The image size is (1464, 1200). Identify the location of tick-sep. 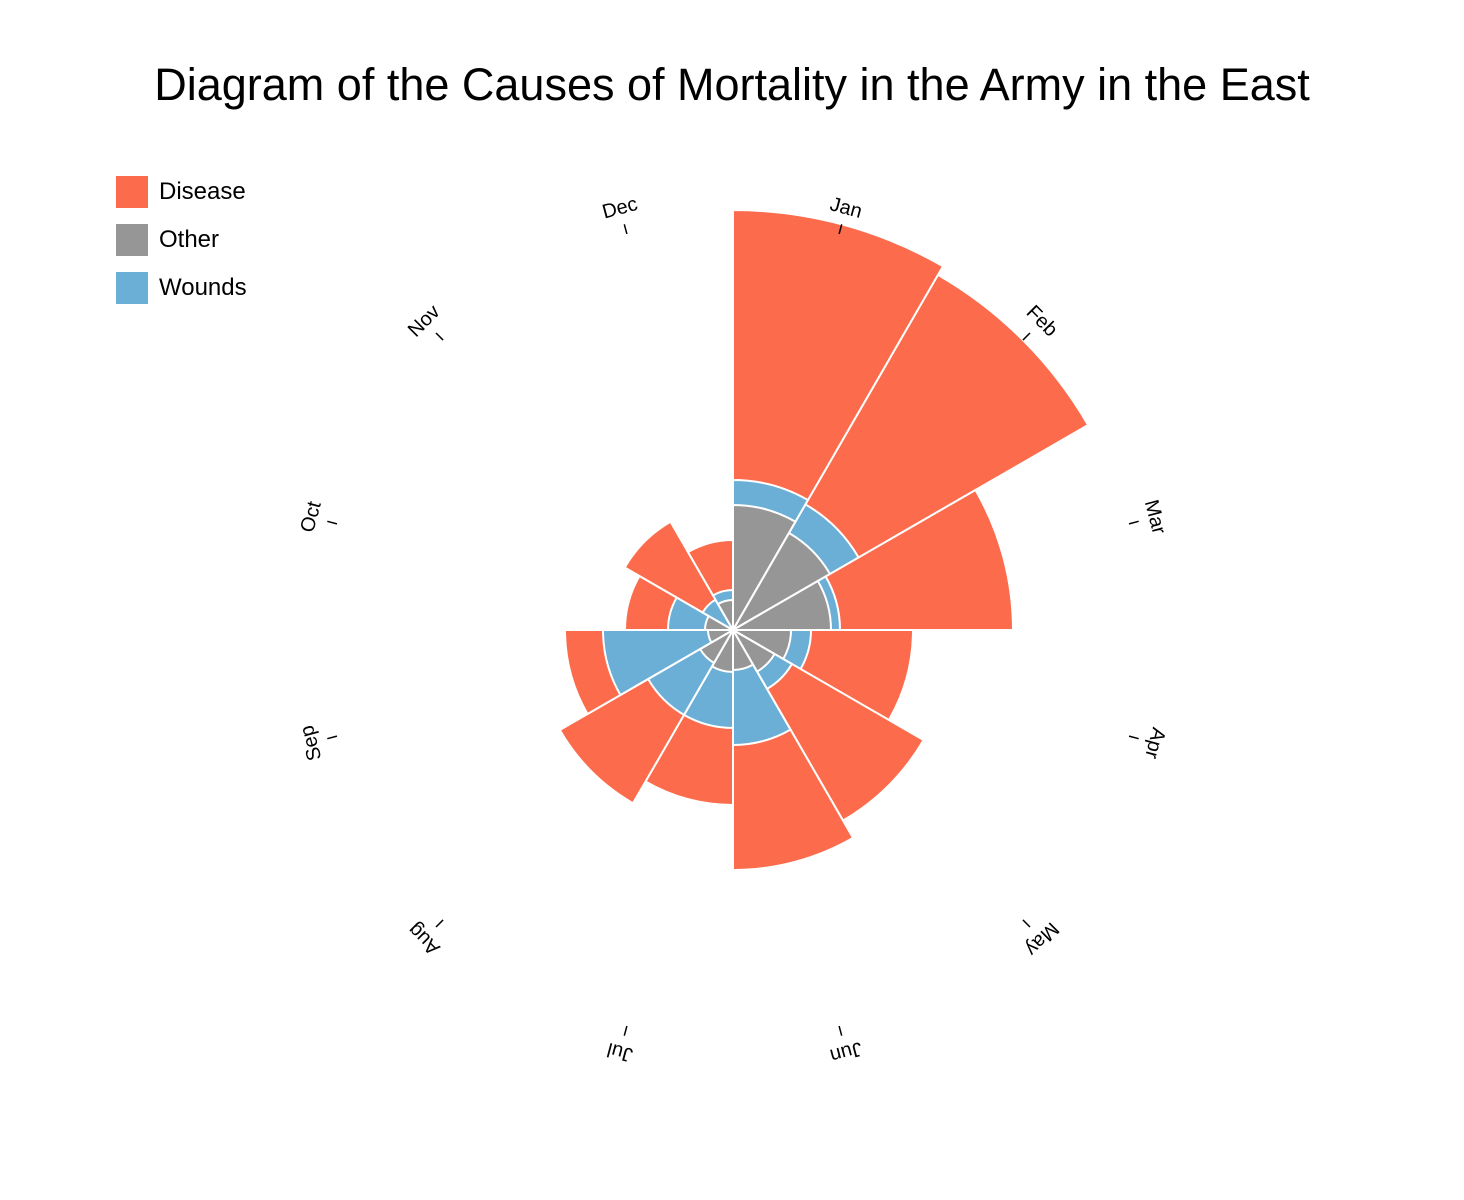
(332, 737).